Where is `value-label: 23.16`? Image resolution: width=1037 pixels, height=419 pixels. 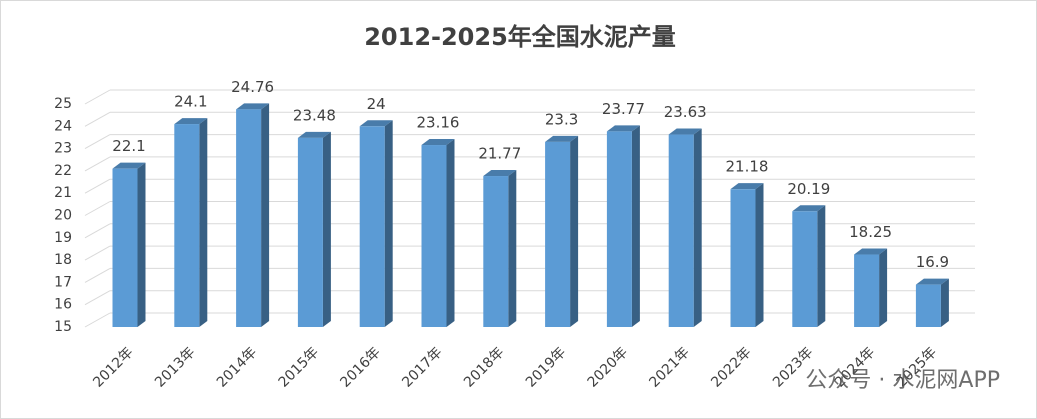
value-label: 23.16 is located at coordinates (438, 123).